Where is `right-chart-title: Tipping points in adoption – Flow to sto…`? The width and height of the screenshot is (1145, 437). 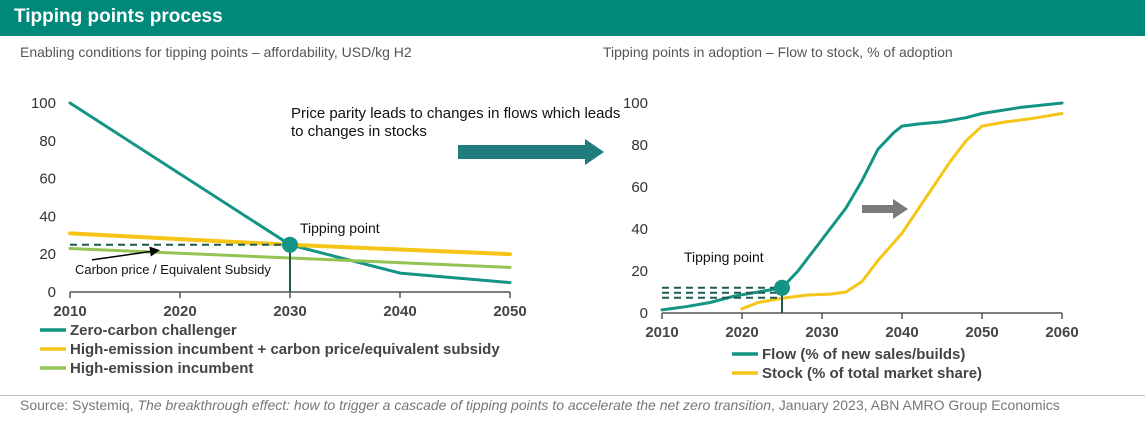
right-chart-title: Tipping points in adoption – Flow to sto… is located at coordinates (778, 52).